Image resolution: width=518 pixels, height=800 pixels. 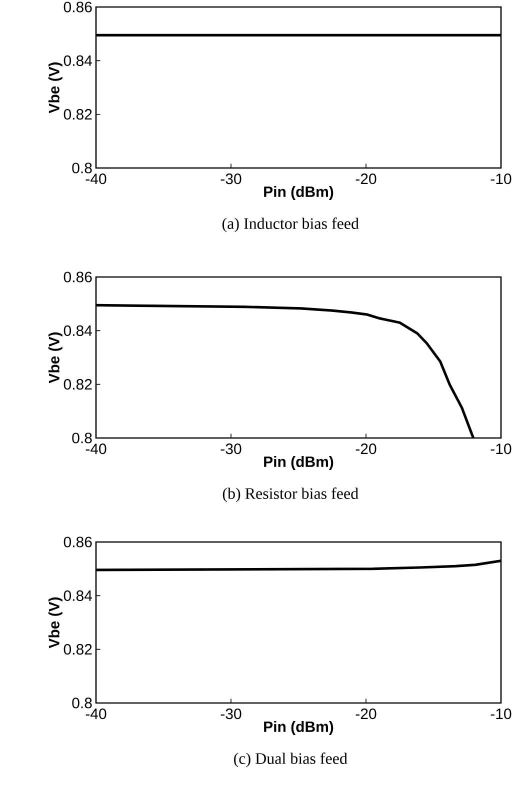 What do you see at coordinates (290, 225) in the screenshot?
I see `text: (a) Inductor bias feed` at bounding box center [290, 225].